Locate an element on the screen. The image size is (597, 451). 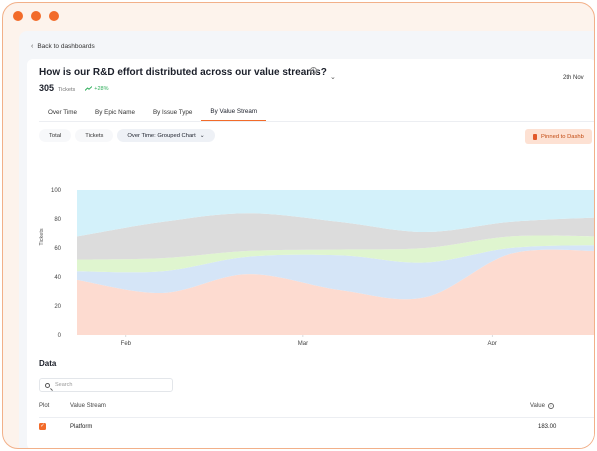
window-controls is located at coordinates (36, 16).